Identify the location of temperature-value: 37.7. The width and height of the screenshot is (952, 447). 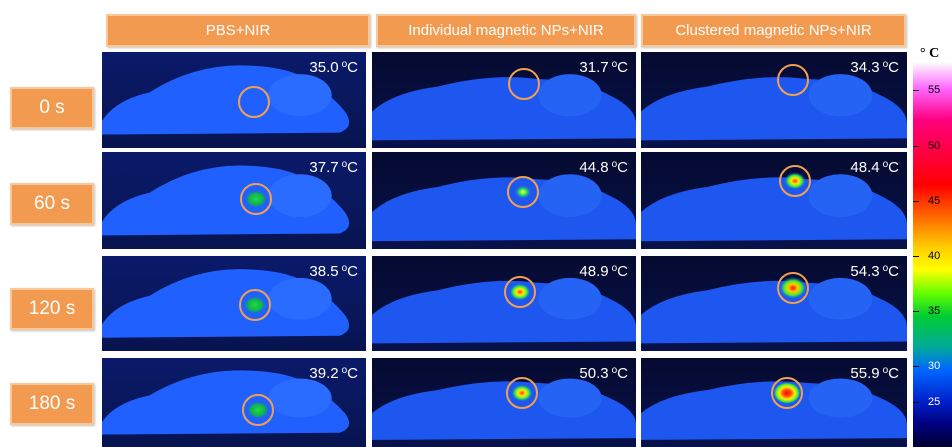
(324, 167).